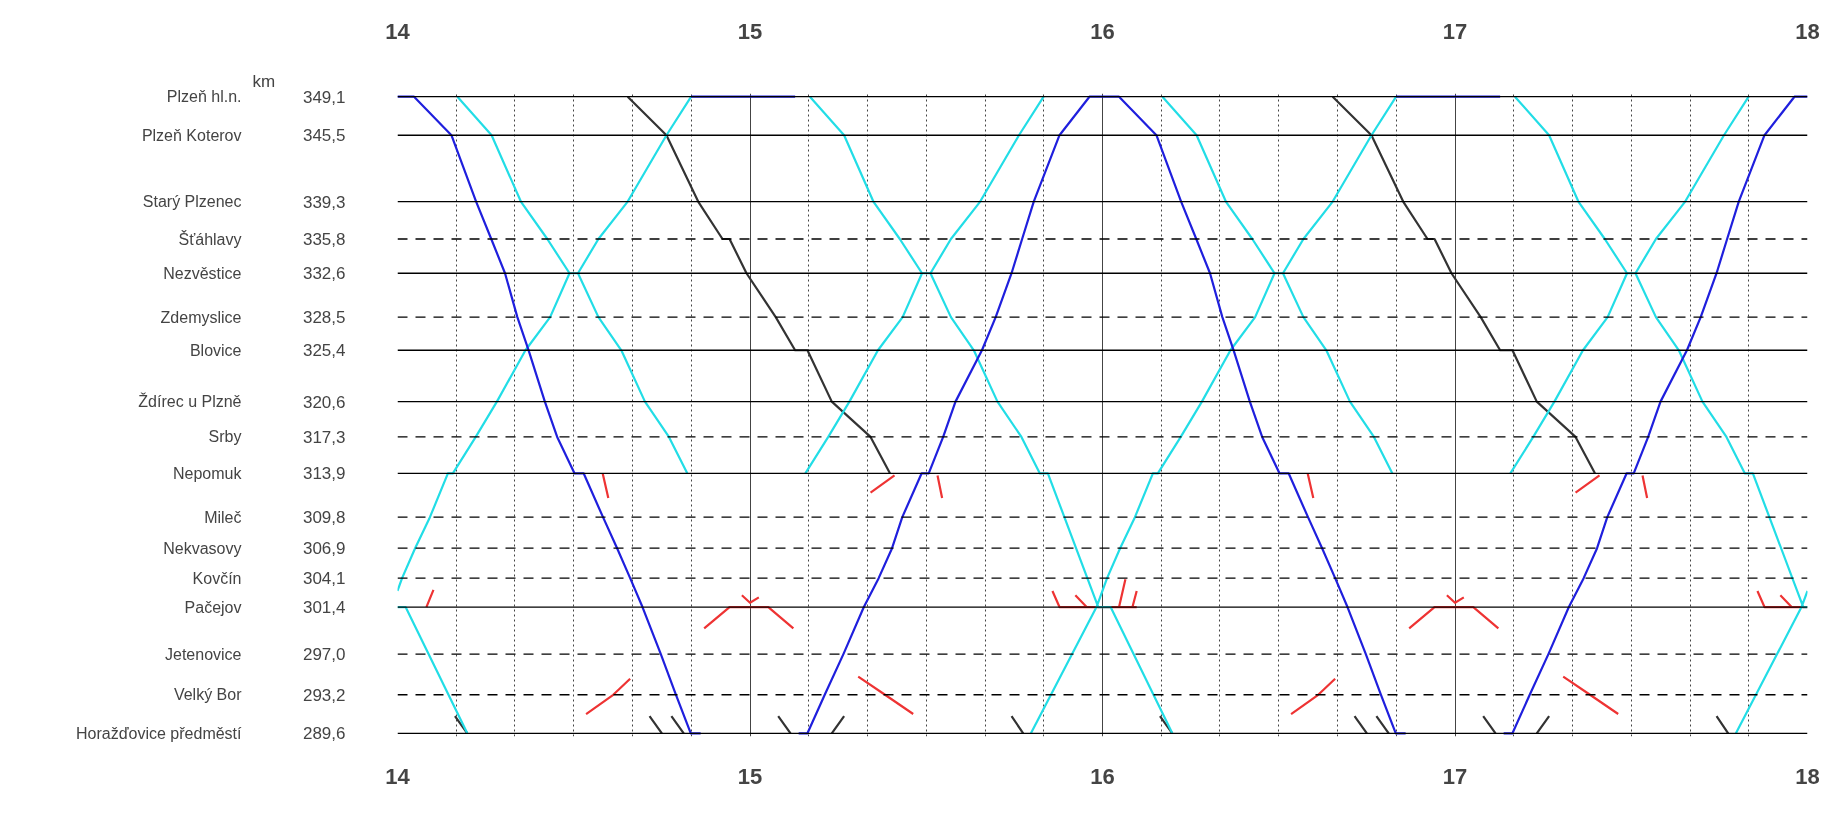 The image size is (1832, 823). I want to click on y-tick-label: 328,5, so click(324, 318).